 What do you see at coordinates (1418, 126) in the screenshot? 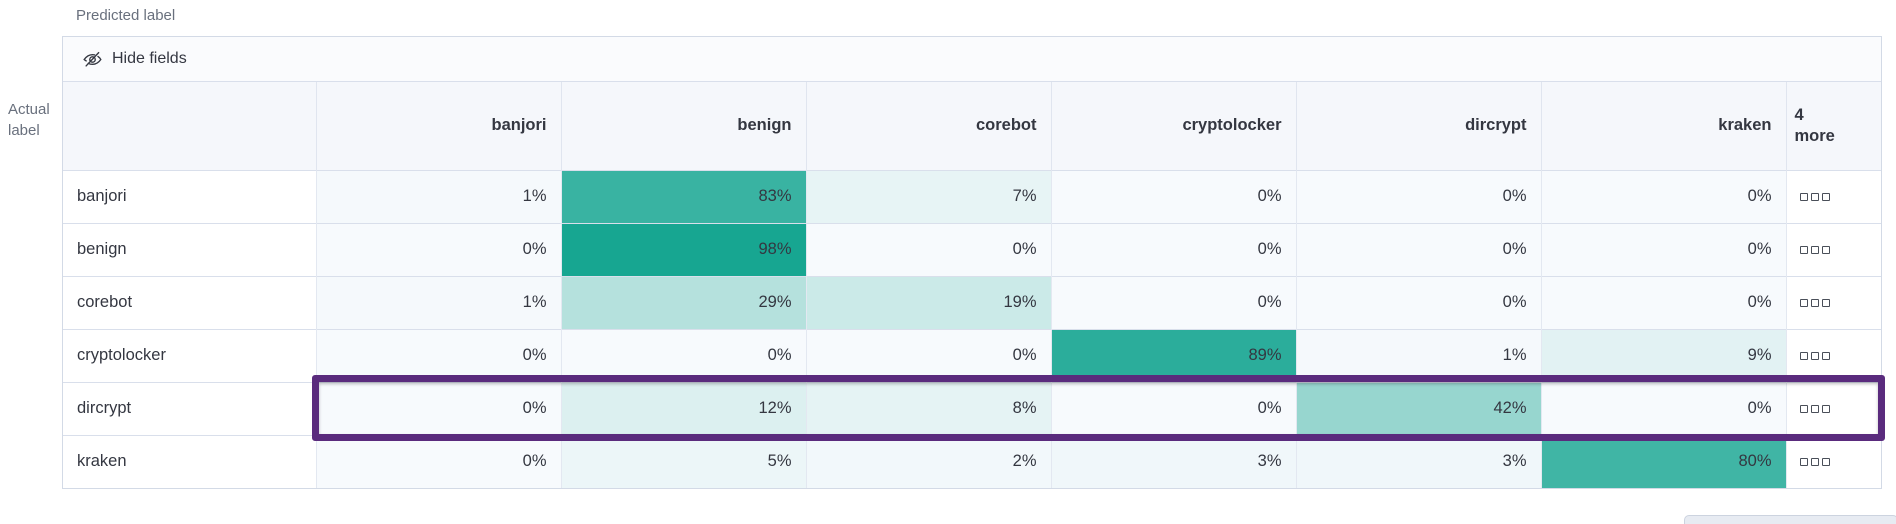
I see `column-header-dircrypt: dircrypt` at bounding box center [1418, 126].